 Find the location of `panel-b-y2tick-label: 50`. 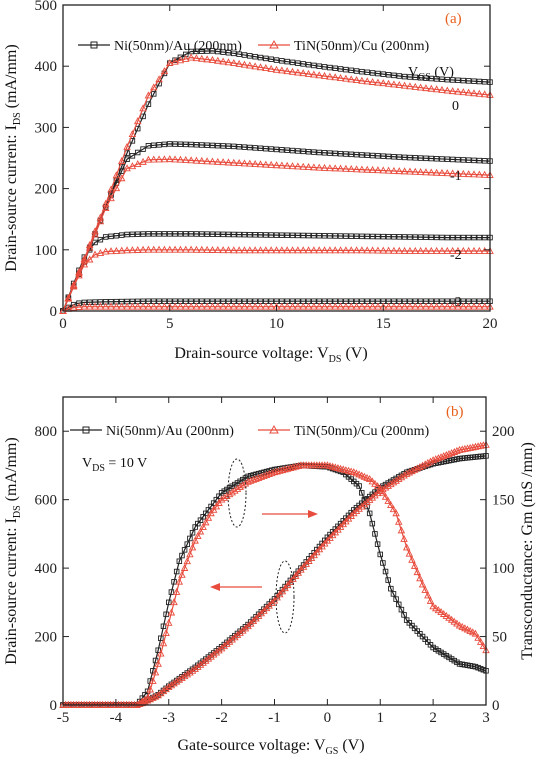

panel-b-y2tick-label: 50 is located at coordinates (499, 638).